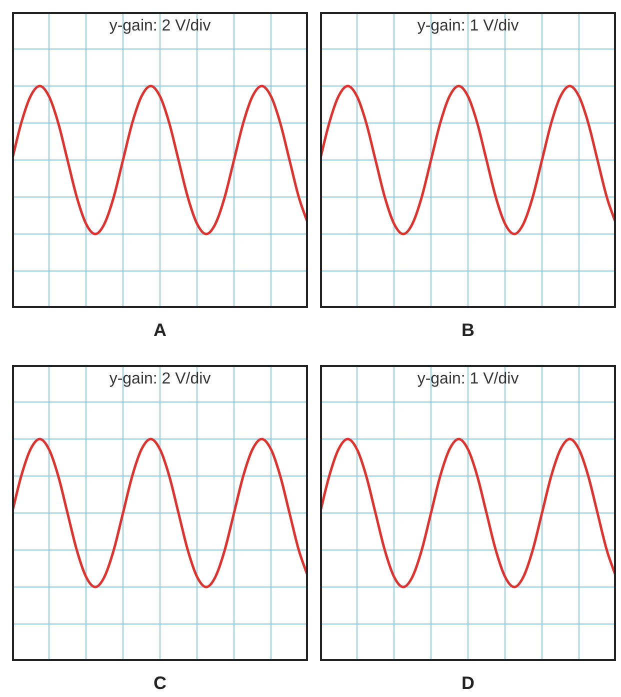 The width and height of the screenshot is (621, 697). I want to click on x-axis-title: C, so click(160, 683).